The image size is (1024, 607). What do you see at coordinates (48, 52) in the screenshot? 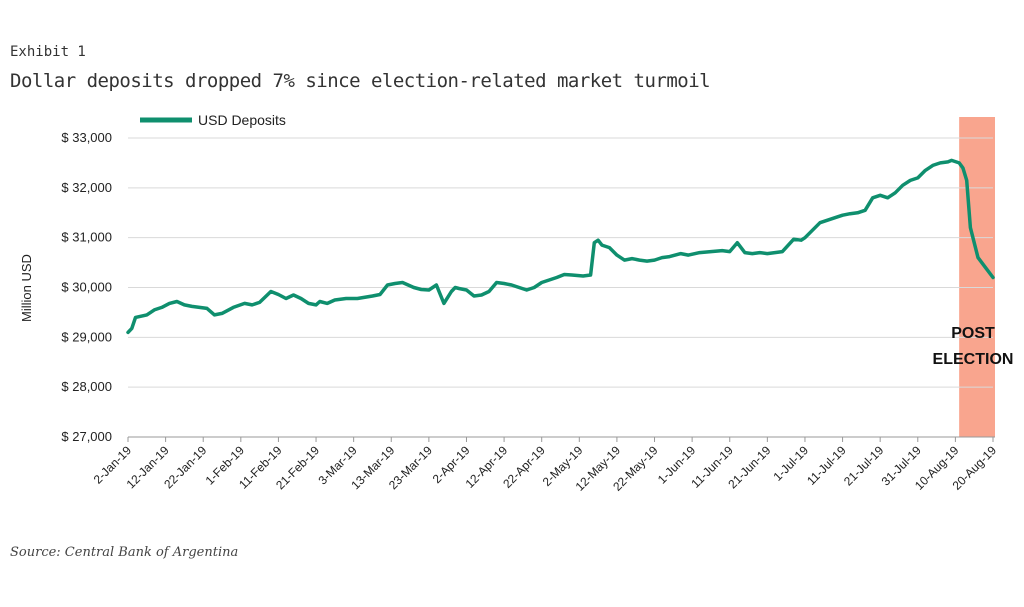
I see `exhibit-label: Exhibit 1` at bounding box center [48, 52].